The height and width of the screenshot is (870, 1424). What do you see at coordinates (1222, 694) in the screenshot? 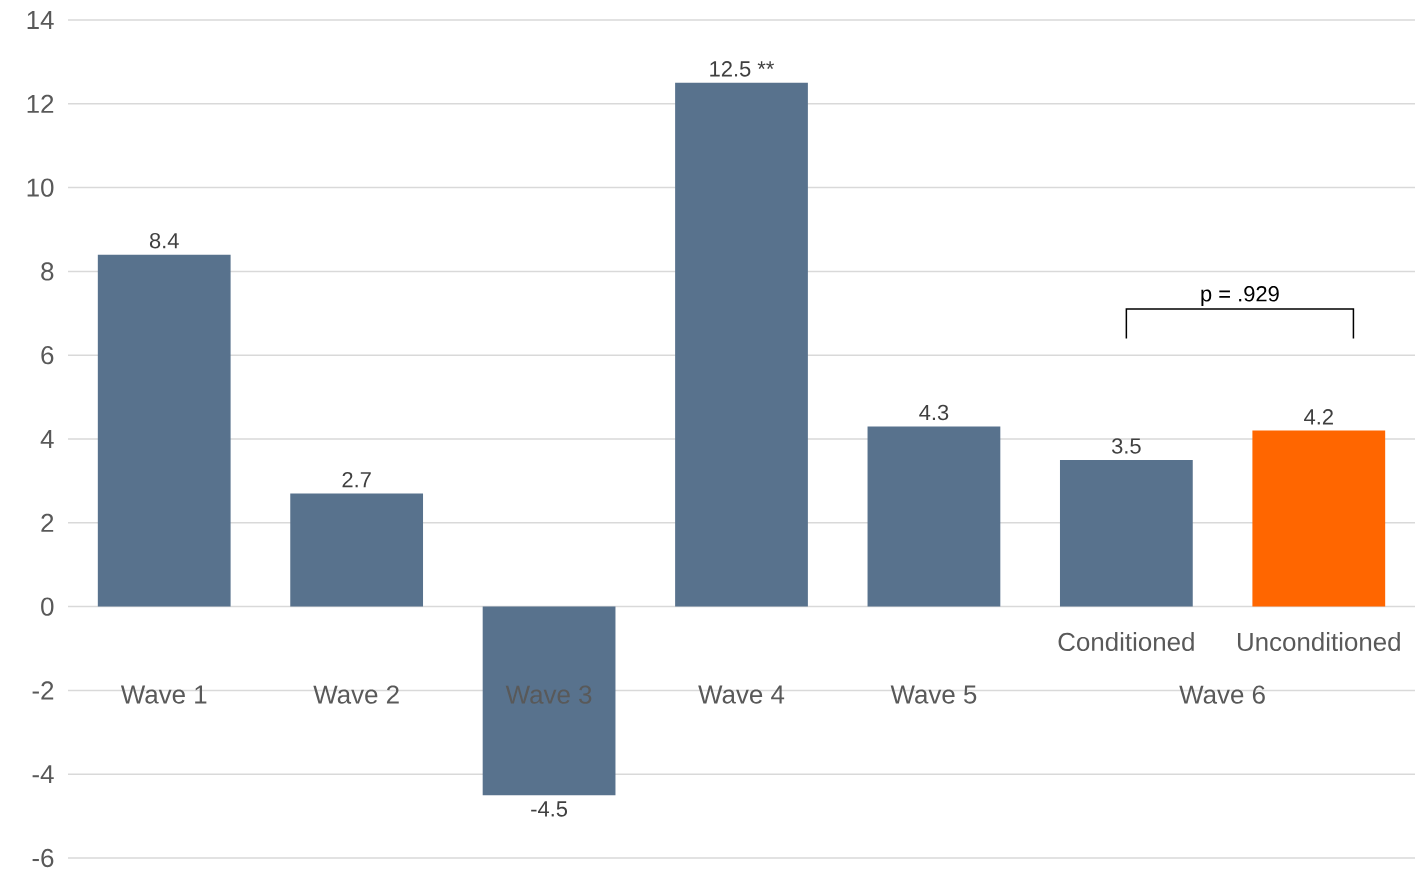
I see `annotation: Wave 6` at bounding box center [1222, 694].